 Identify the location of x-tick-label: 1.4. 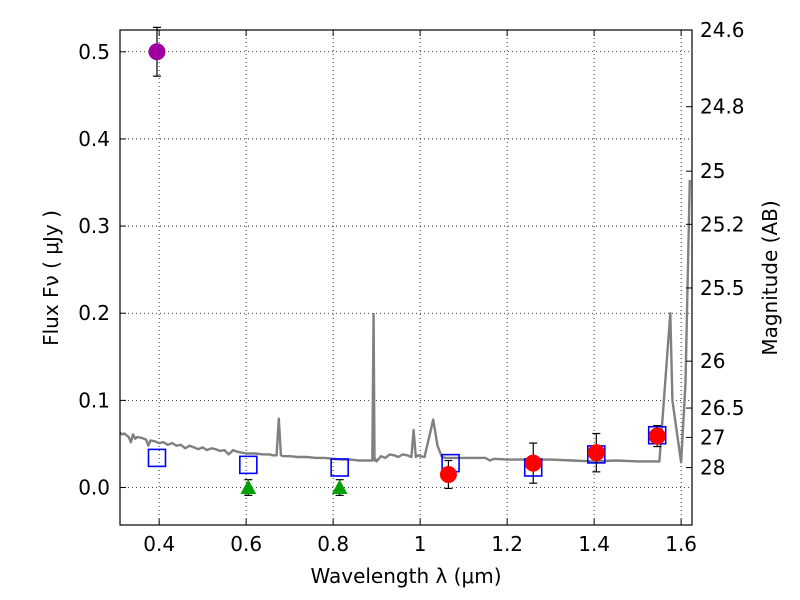
(594, 544).